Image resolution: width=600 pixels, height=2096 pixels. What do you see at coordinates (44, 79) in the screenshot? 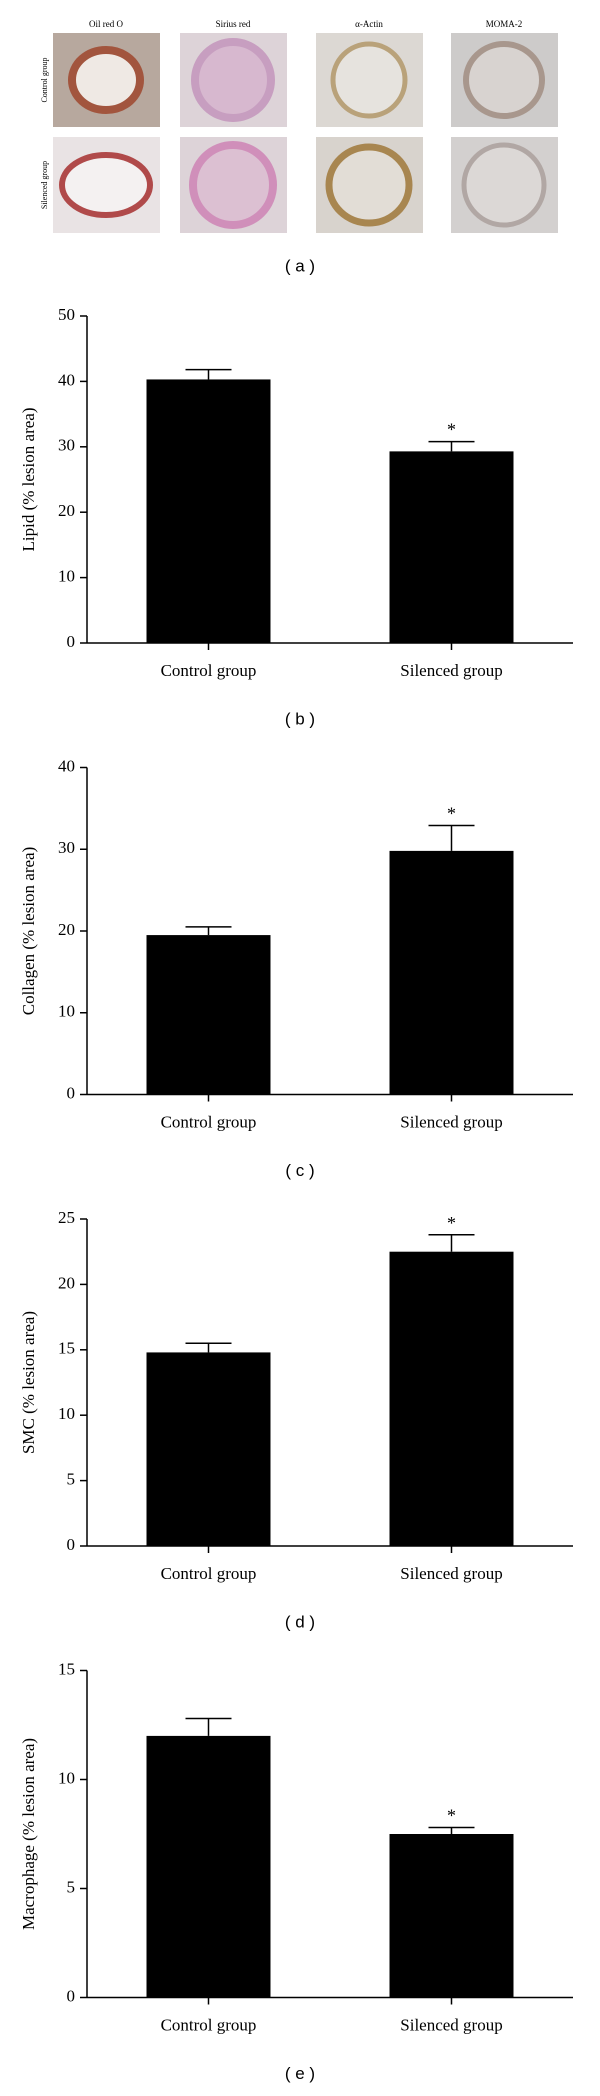
I see `row-label: Control group` at bounding box center [44, 79].